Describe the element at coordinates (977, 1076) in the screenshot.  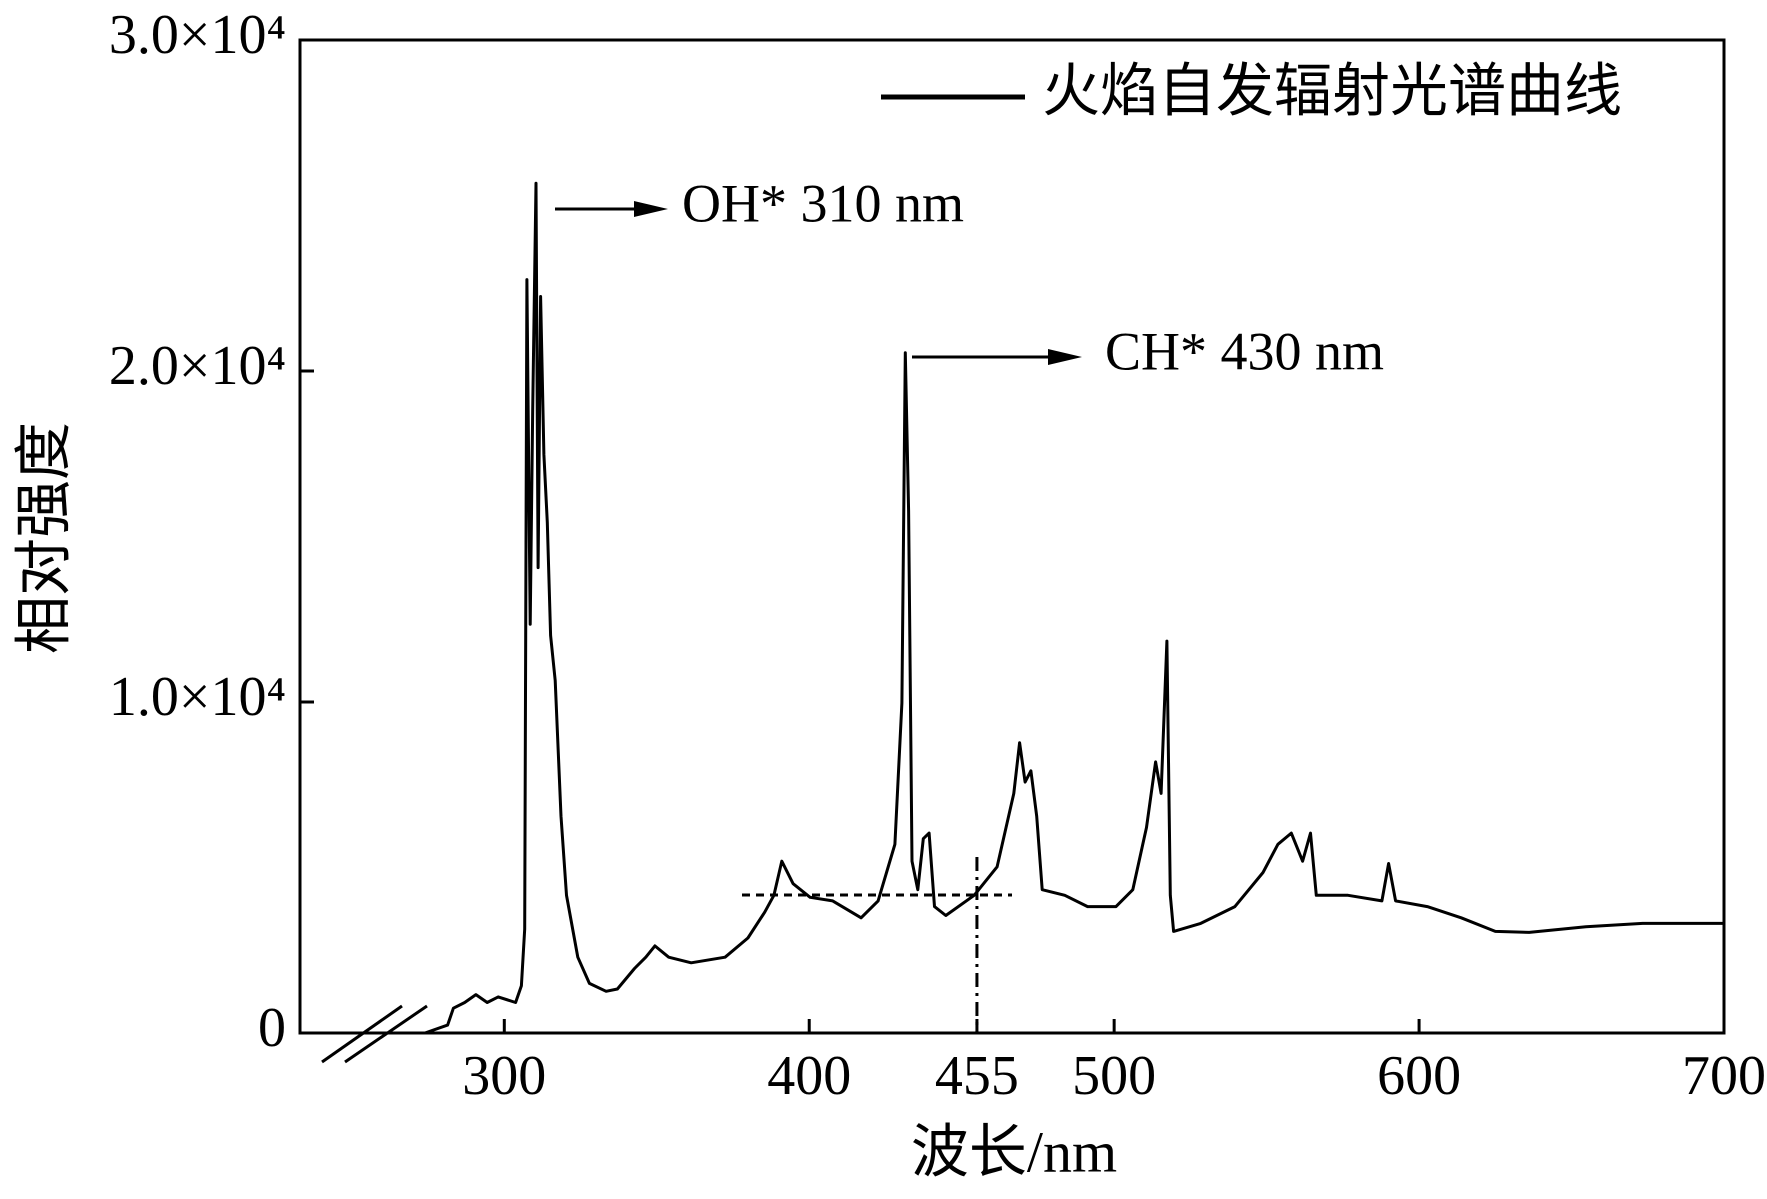
I see `x-tick-label: 455` at that location.